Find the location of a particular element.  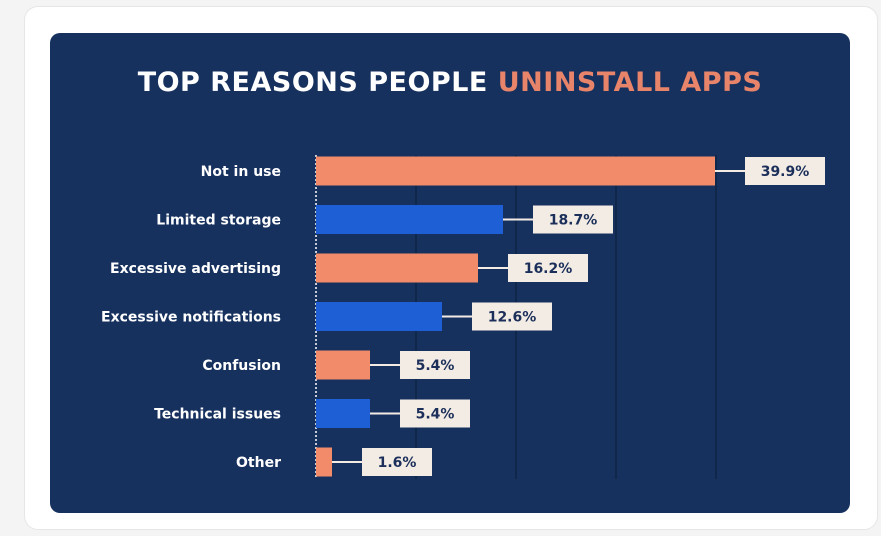

value-label: 16.2% is located at coordinates (548, 269).